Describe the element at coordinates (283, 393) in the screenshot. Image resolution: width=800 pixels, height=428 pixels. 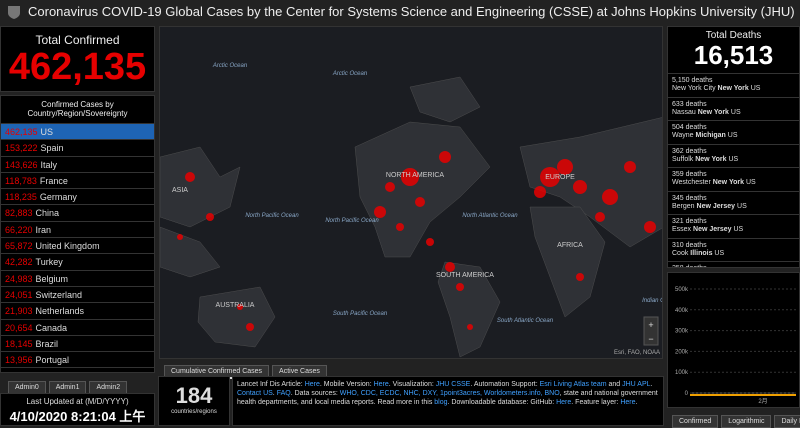
I see `info-link: FAQ` at that location.